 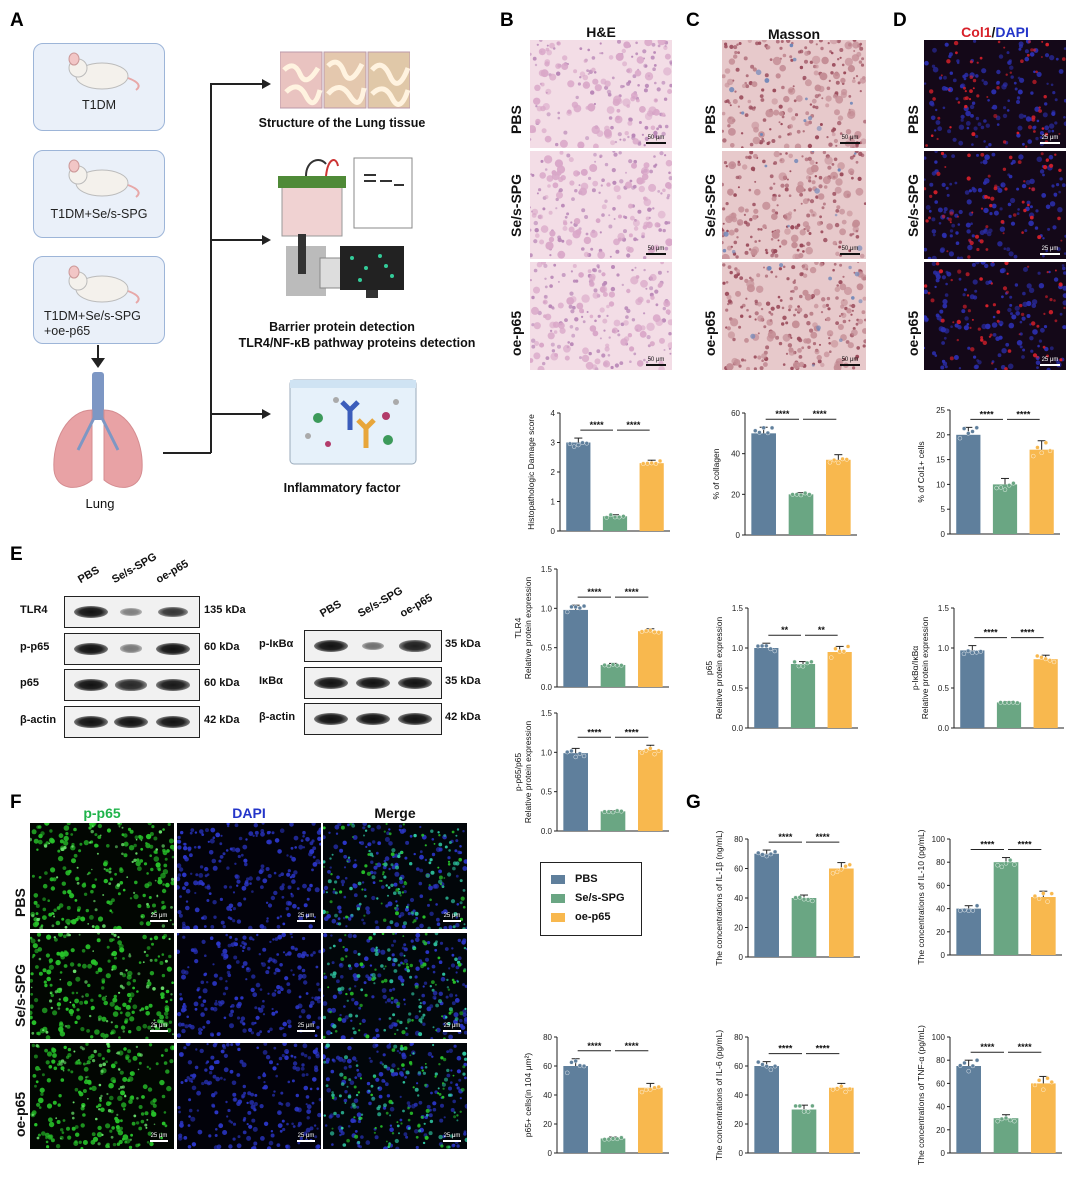 I want to click on legend-swatch, so click(x=558, y=879).